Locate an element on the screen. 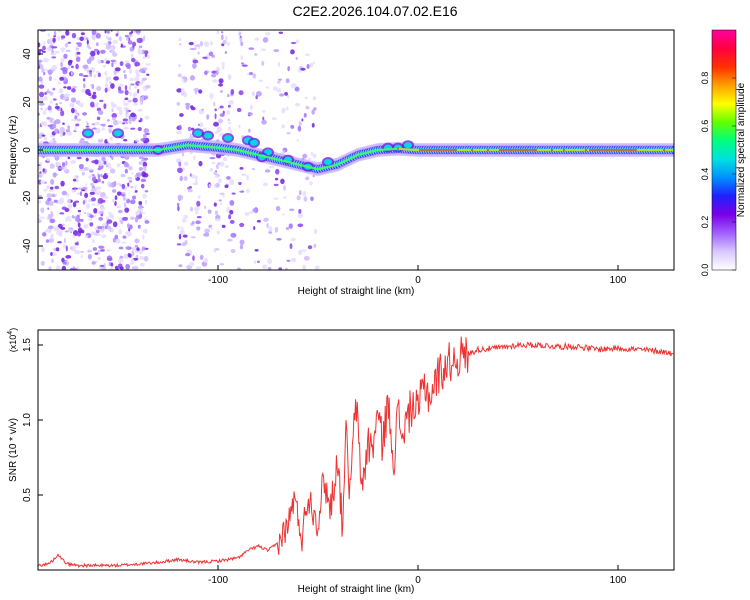  colorbar-label: Normalized spectral amplitude is located at coordinates (741, 149).